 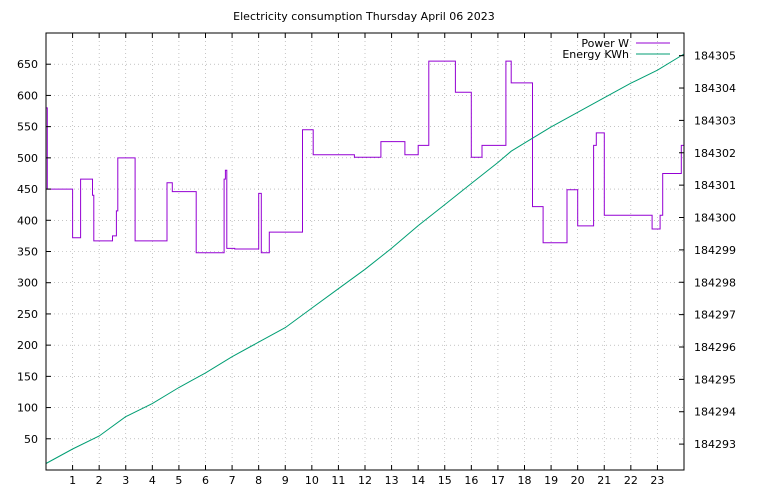 What do you see at coordinates (258, 480) in the screenshot?
I see `x-tick-label: 8` at bounding box center [258, 480].